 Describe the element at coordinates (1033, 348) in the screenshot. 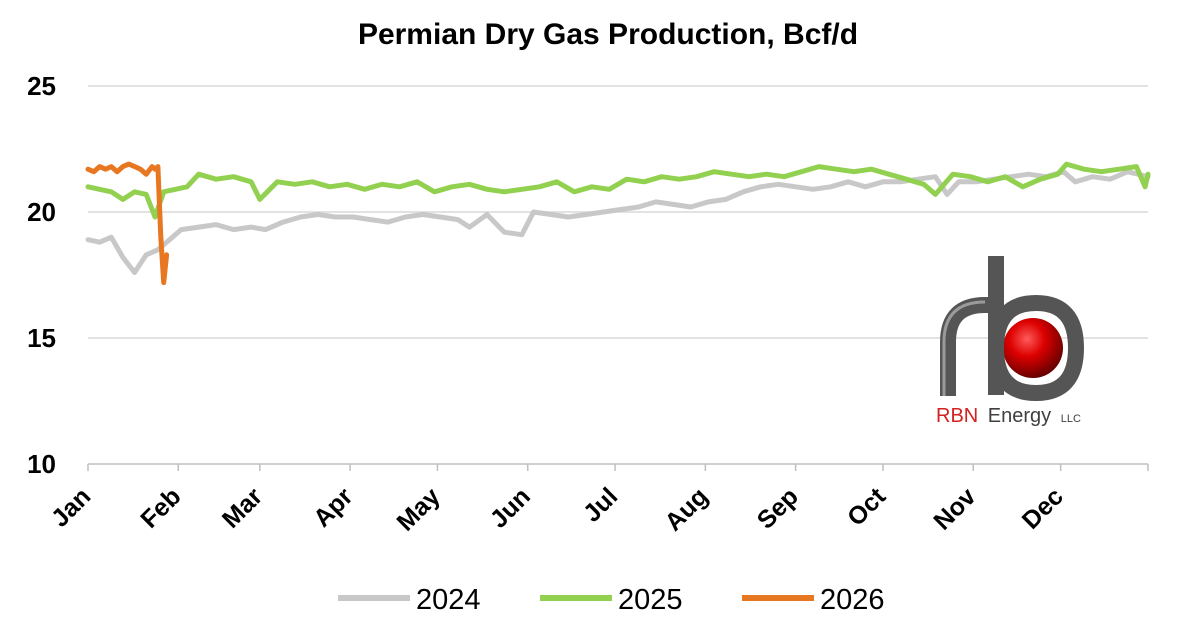

I see `logo-ball-icon` at that location.